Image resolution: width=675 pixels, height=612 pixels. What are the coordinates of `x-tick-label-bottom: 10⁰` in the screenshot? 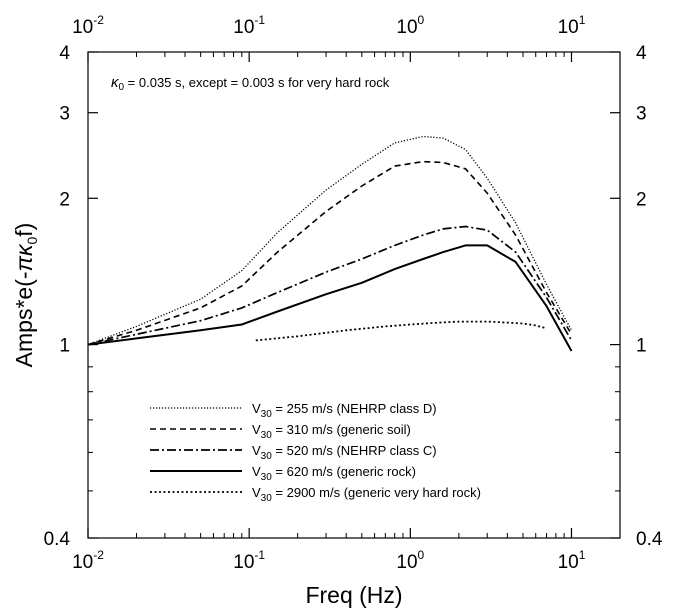 It's located at (410, 560).